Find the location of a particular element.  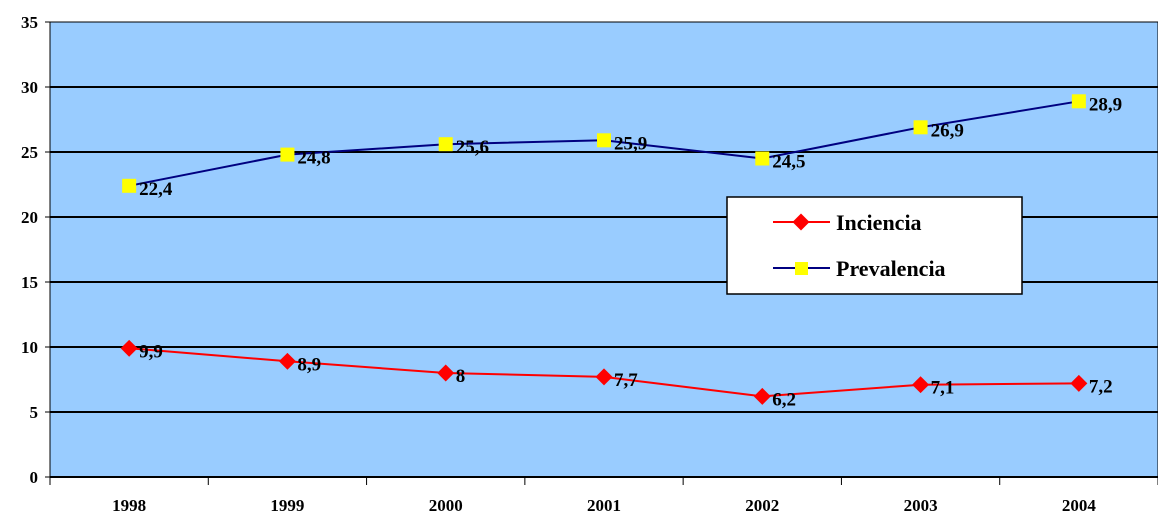

data-label: 24,5 is located at coordinates (788, 162).